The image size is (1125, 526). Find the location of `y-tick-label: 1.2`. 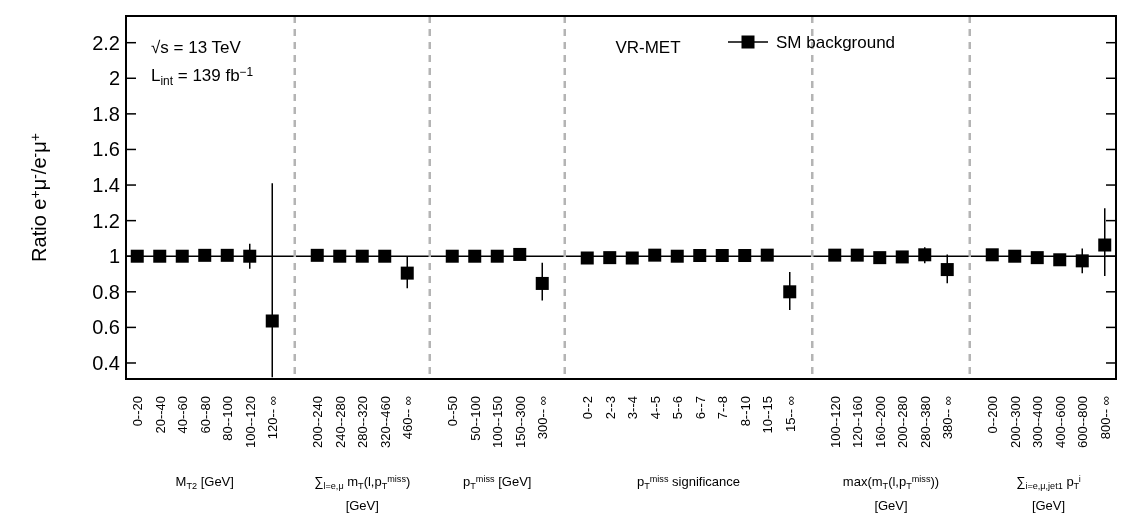

y-tick-label: 1.2 is located at coordinates (106, 220).